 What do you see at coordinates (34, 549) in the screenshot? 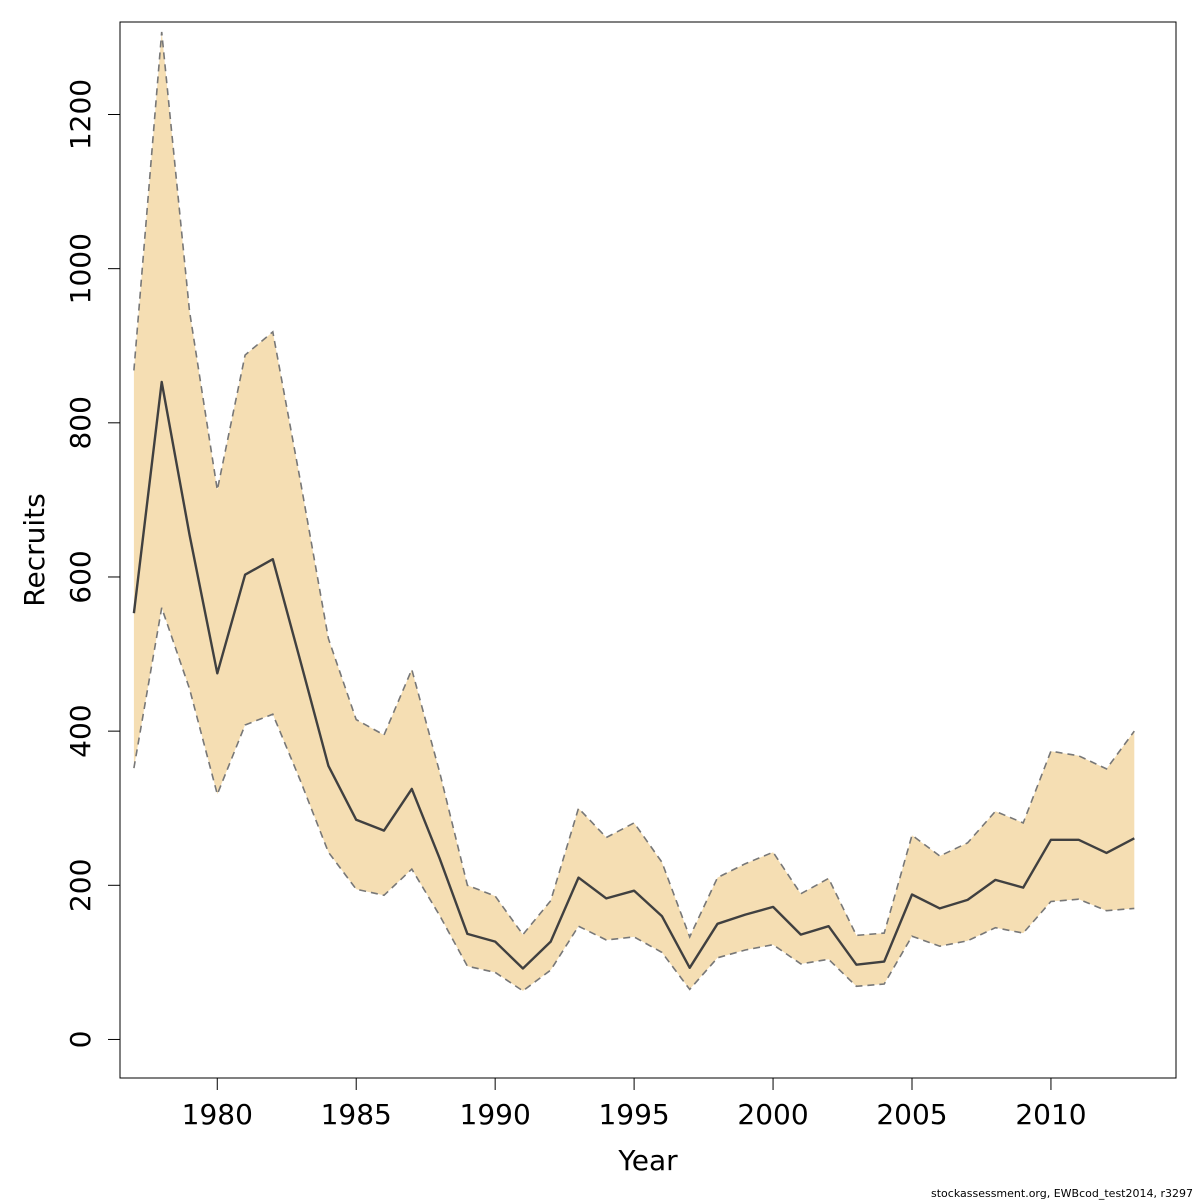
I see `y-axis-title: Recruits` at bounding box center [34, 549].